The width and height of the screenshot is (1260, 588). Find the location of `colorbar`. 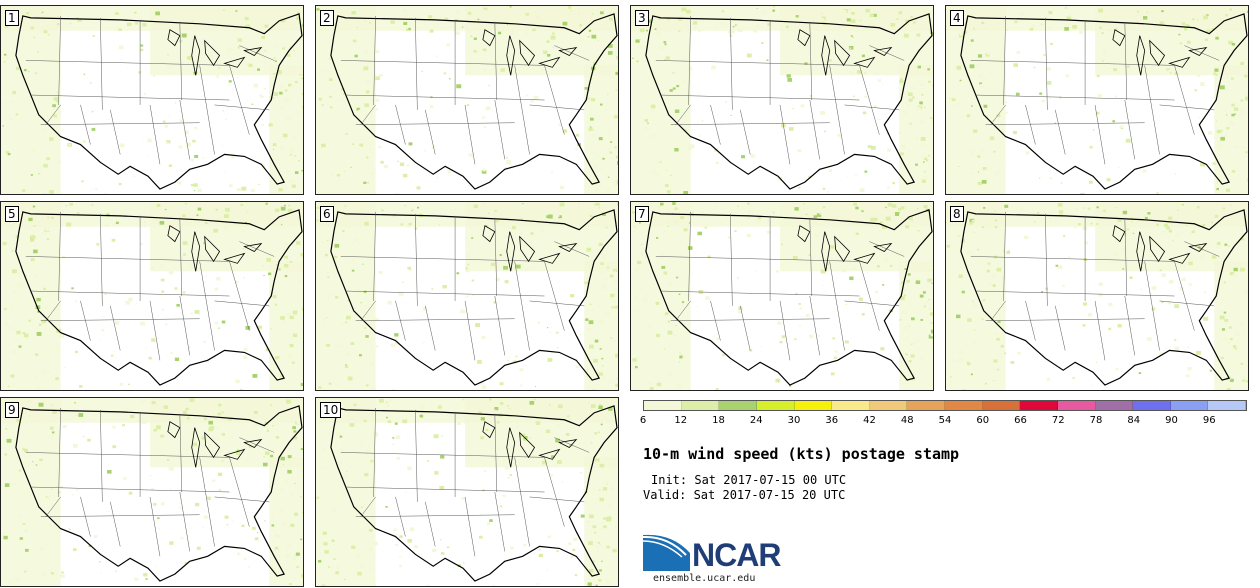

colorbar is located at coordinates (945, 405).